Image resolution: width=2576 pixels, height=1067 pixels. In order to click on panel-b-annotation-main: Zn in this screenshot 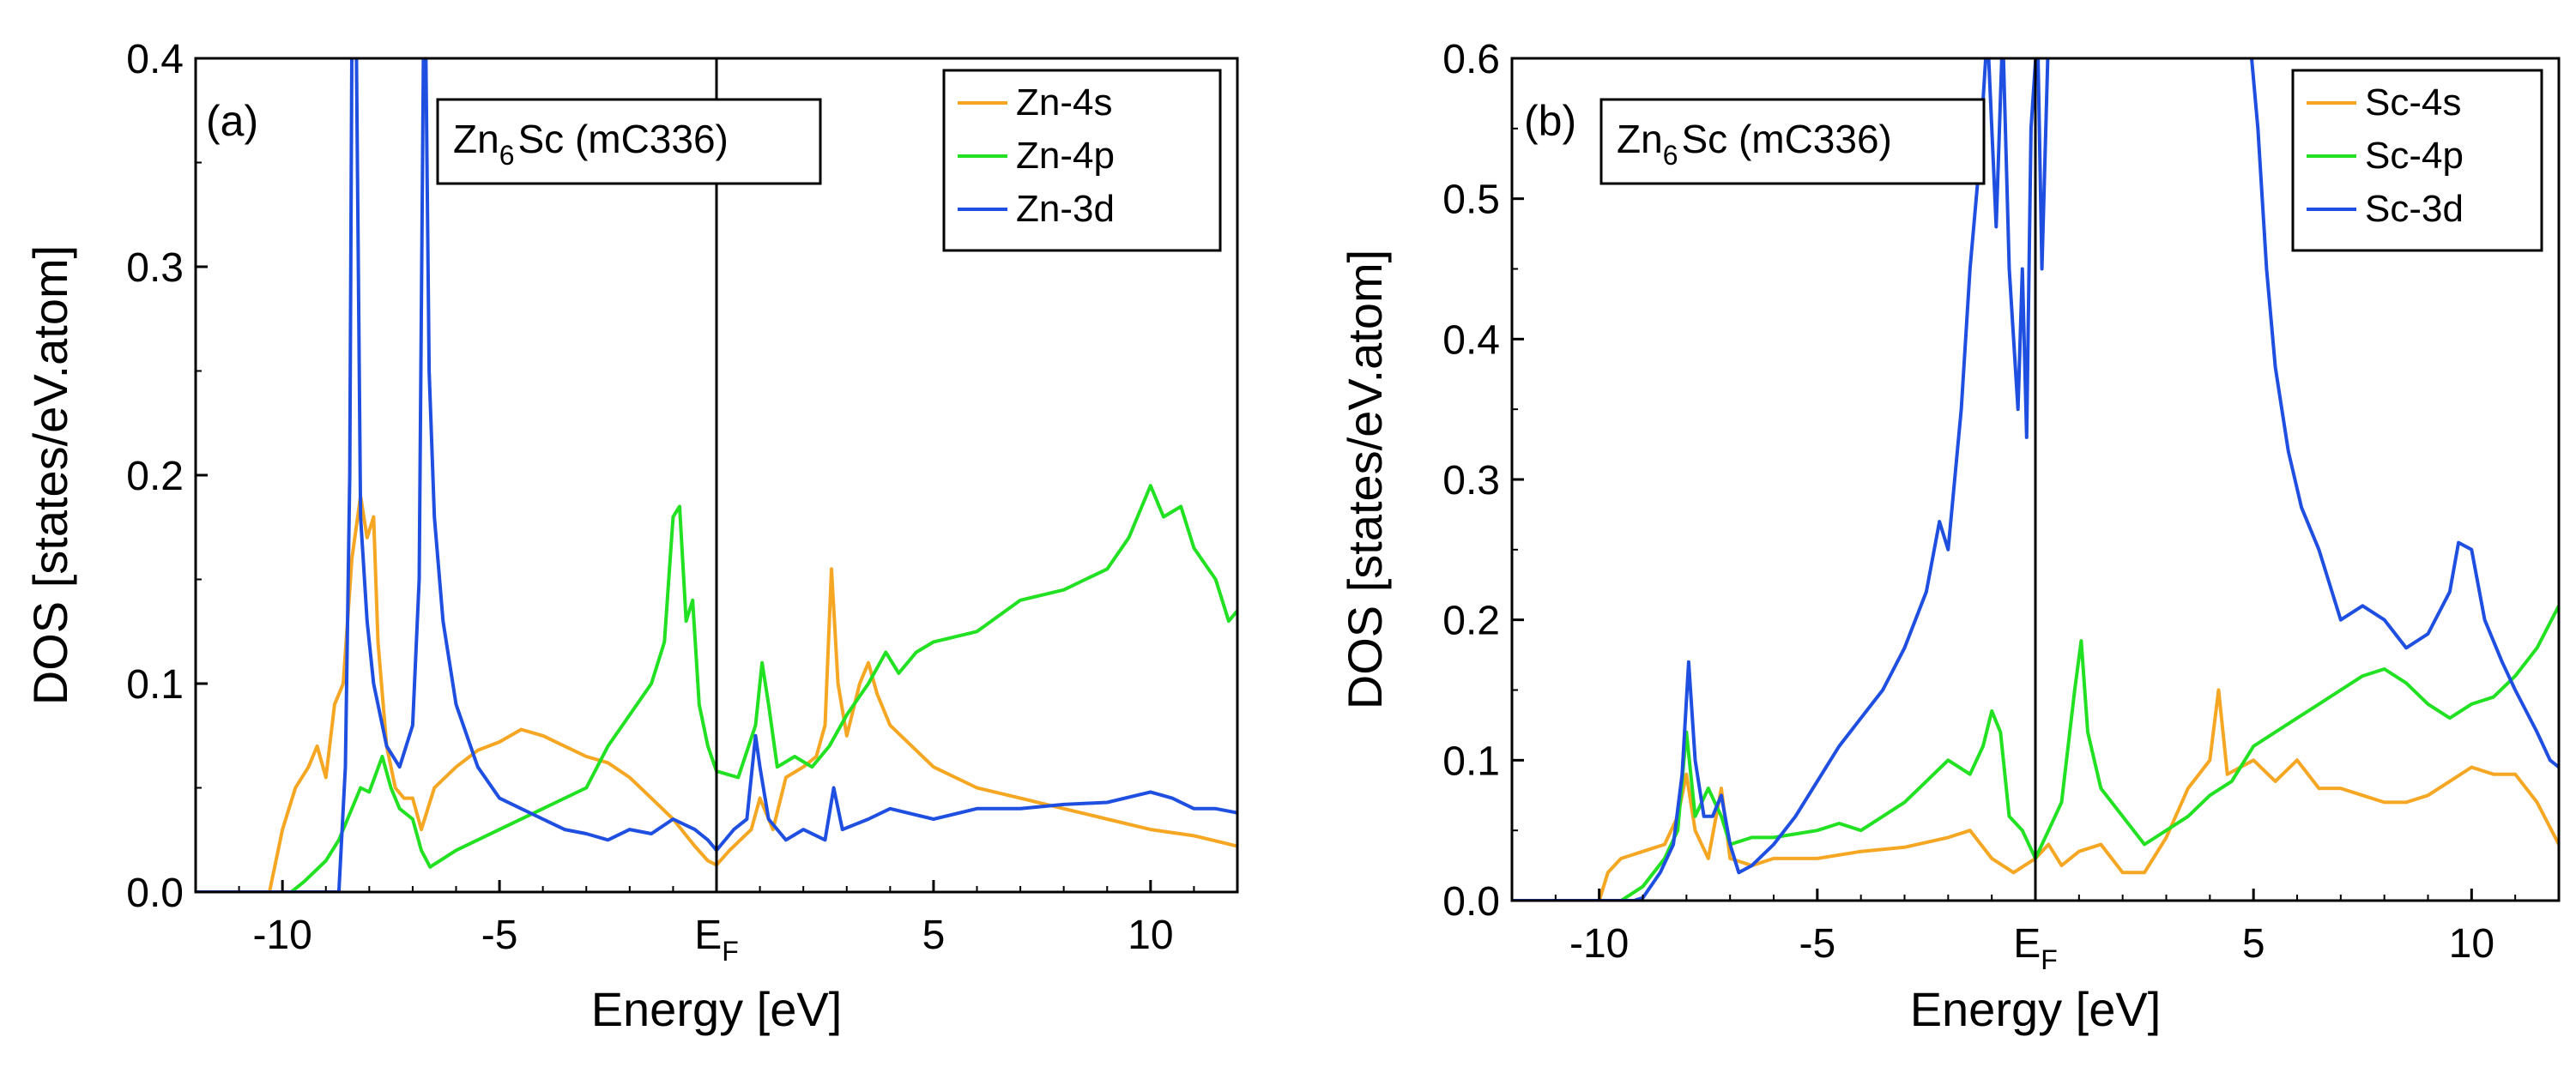, I will do `click(1640, 139)`.